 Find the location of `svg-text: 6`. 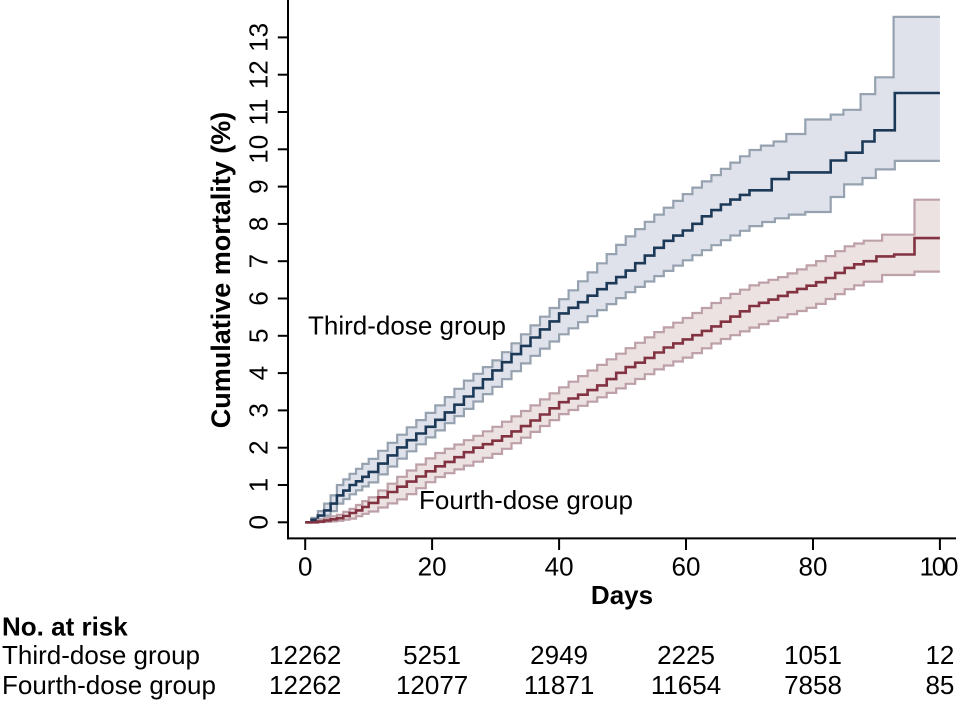

svg-text: 6 is located at coordinates (259, 298).